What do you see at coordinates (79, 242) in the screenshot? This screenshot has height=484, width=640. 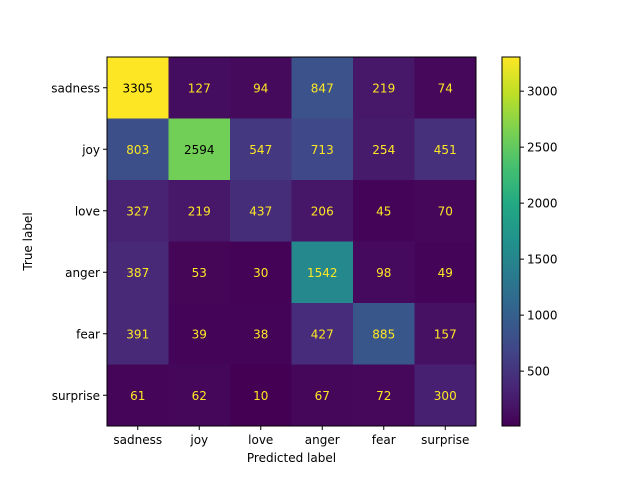 I see `y-axis-ticks: sadness joy love anger fear surprise` at bounding box center [79, 242].